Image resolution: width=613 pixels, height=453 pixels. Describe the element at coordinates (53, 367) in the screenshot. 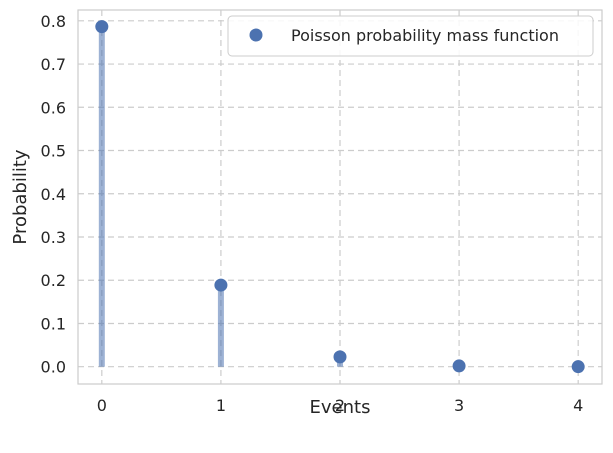

I see `y-tick-label: 0.0` at that location.